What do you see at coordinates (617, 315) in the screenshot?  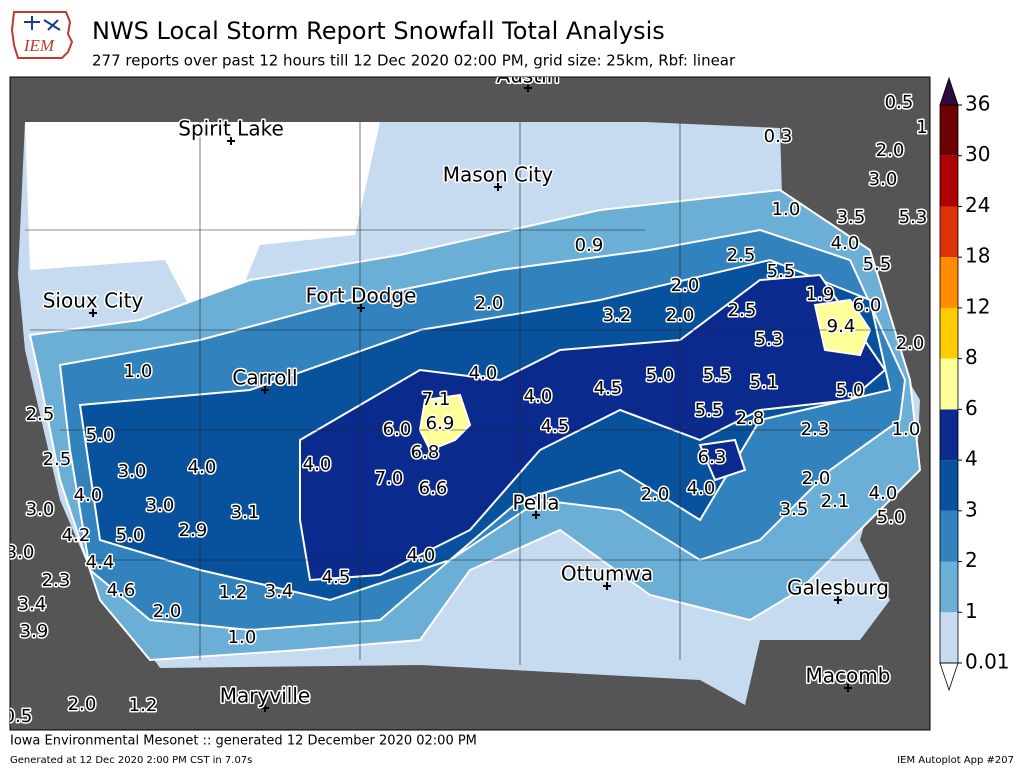 I see `snow-report: 3.2` at bounding box center [617, 315].